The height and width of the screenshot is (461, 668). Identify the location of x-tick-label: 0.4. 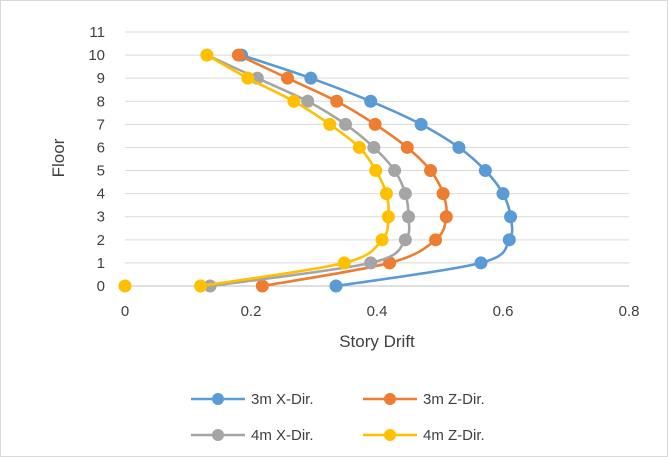
(377, 311).